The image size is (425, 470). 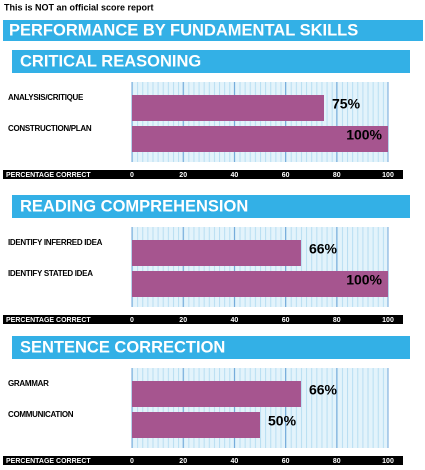 I want to click on title-bar, so click(x=213, y=30).